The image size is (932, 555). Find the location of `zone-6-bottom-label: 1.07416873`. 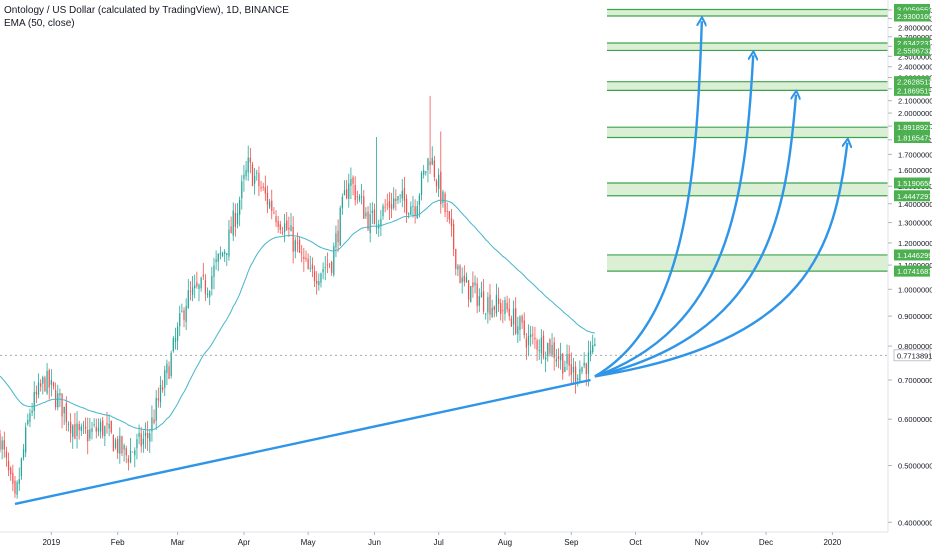

zone-6-bottom-label: 1.07416873 is located at coordinates (914, 271).